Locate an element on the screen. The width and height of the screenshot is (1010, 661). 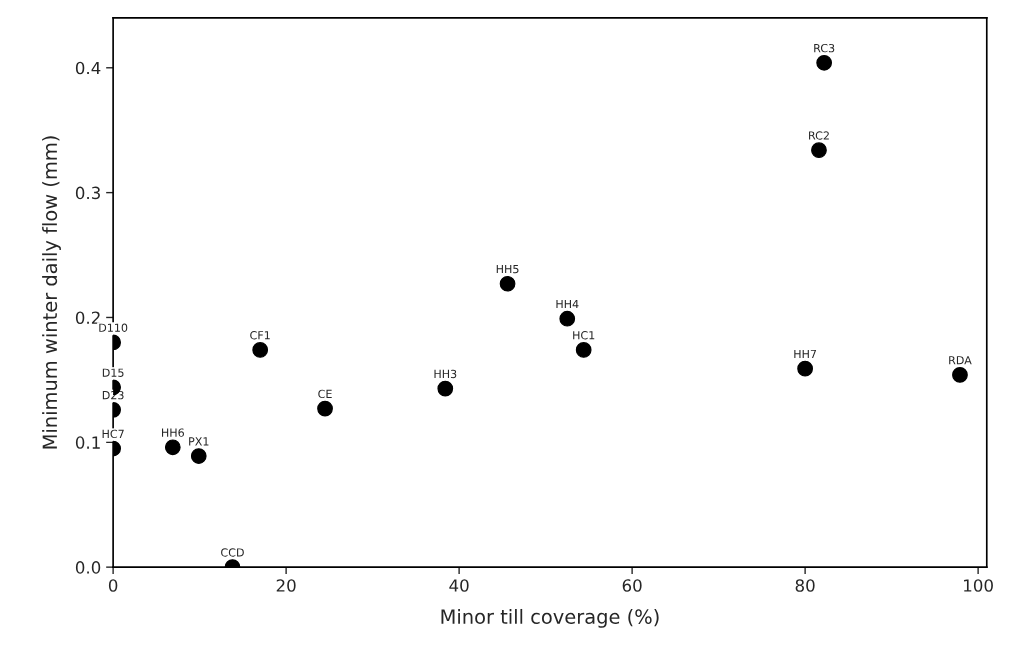
annotation: D110 is located at coordinates (113, 327).